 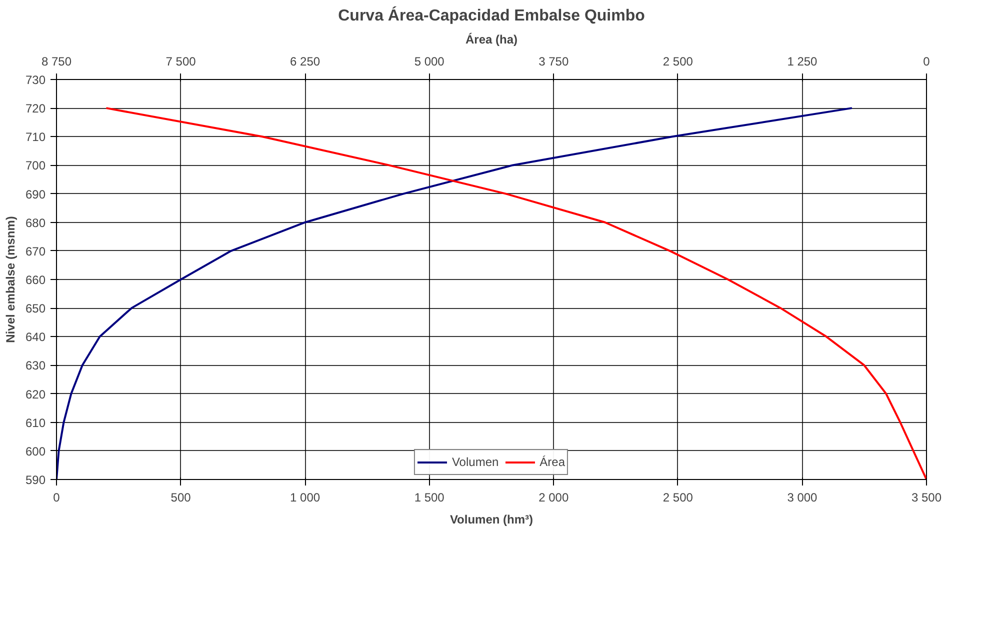 I want to click on legend-label: Volumen, so click(x=475, y=462).